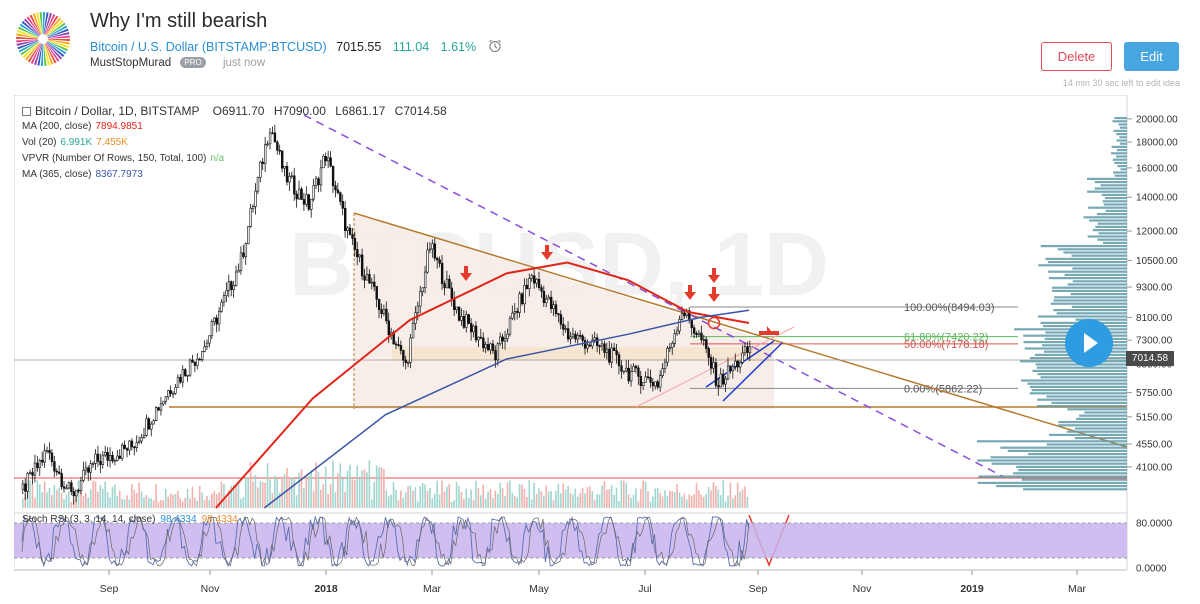 This screenshot has height=604, width=1200. I want to click on author-avatar, so click(43, 39).